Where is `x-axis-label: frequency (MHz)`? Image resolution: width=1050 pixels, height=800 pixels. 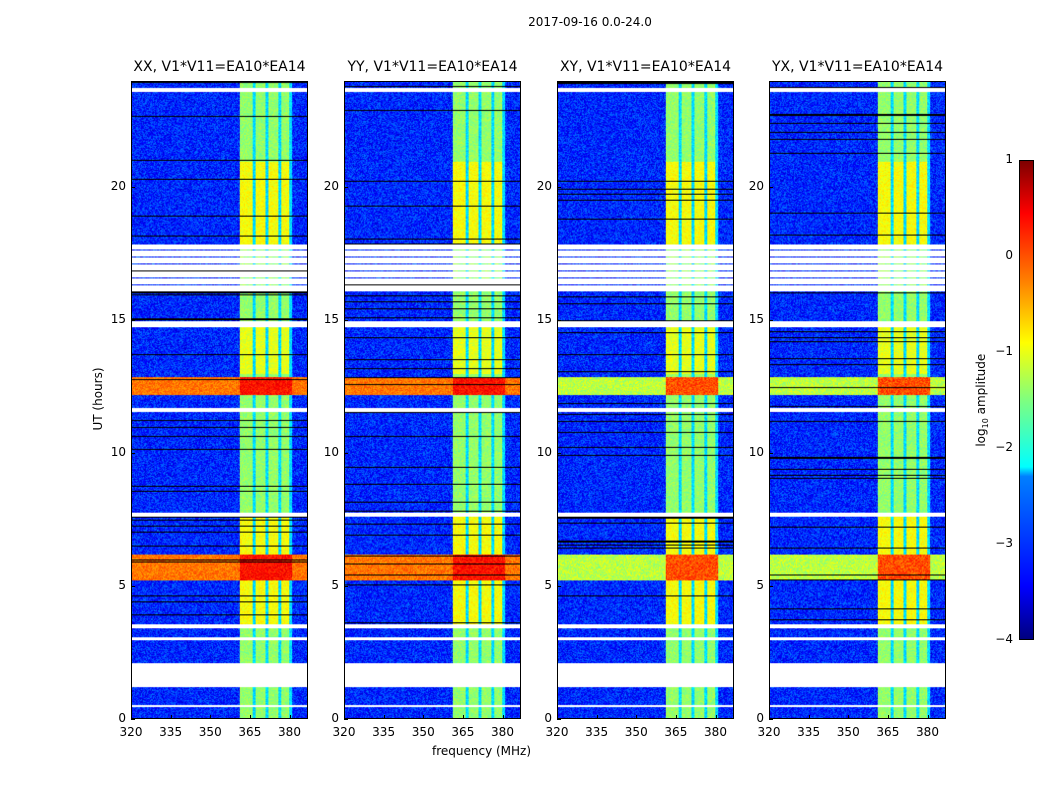 x-axis-label: frequency (MHz) is located at coordinates (482, 751).